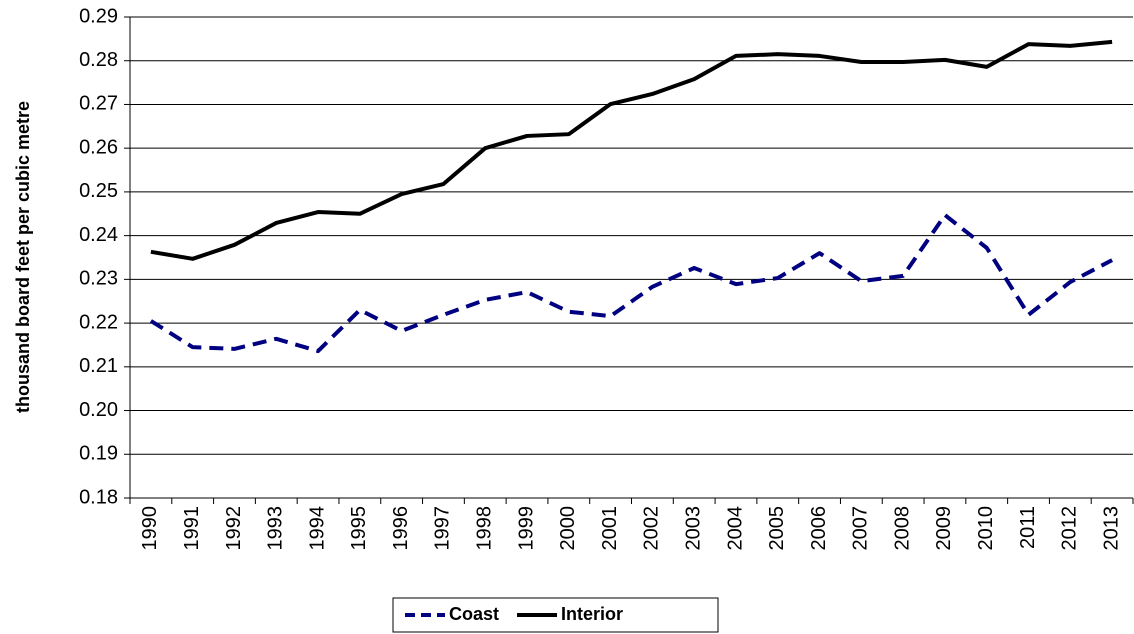 This screenshot has width=1134, height=634. What do you see at coordinates (1028, 527) in the screenshot?
I see `x-tick-label: 2011` at bounding box center [1028, 527].